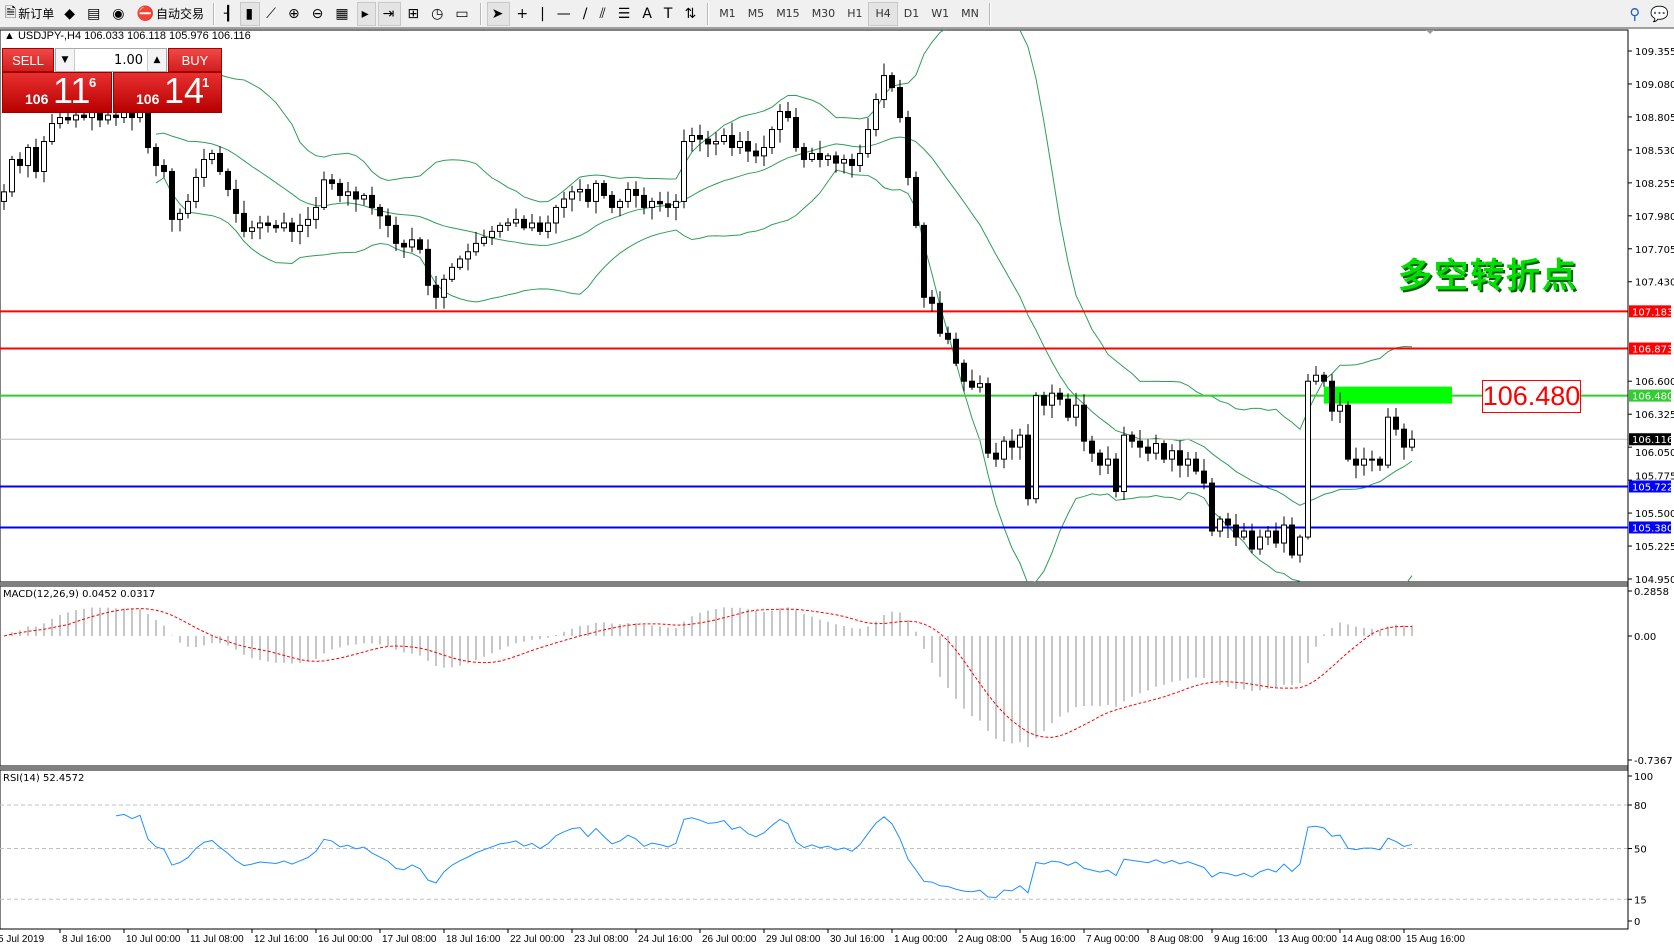 The image size is (1674, 947). I want to click on buy-price: 106 14 1, so click(167, 91).